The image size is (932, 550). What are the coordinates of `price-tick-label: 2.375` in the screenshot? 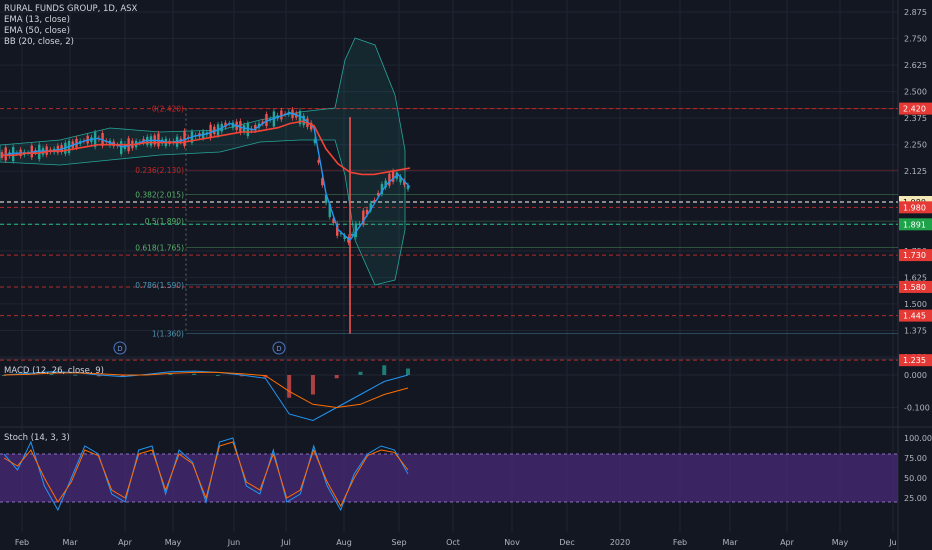 It's located at (915, 118).